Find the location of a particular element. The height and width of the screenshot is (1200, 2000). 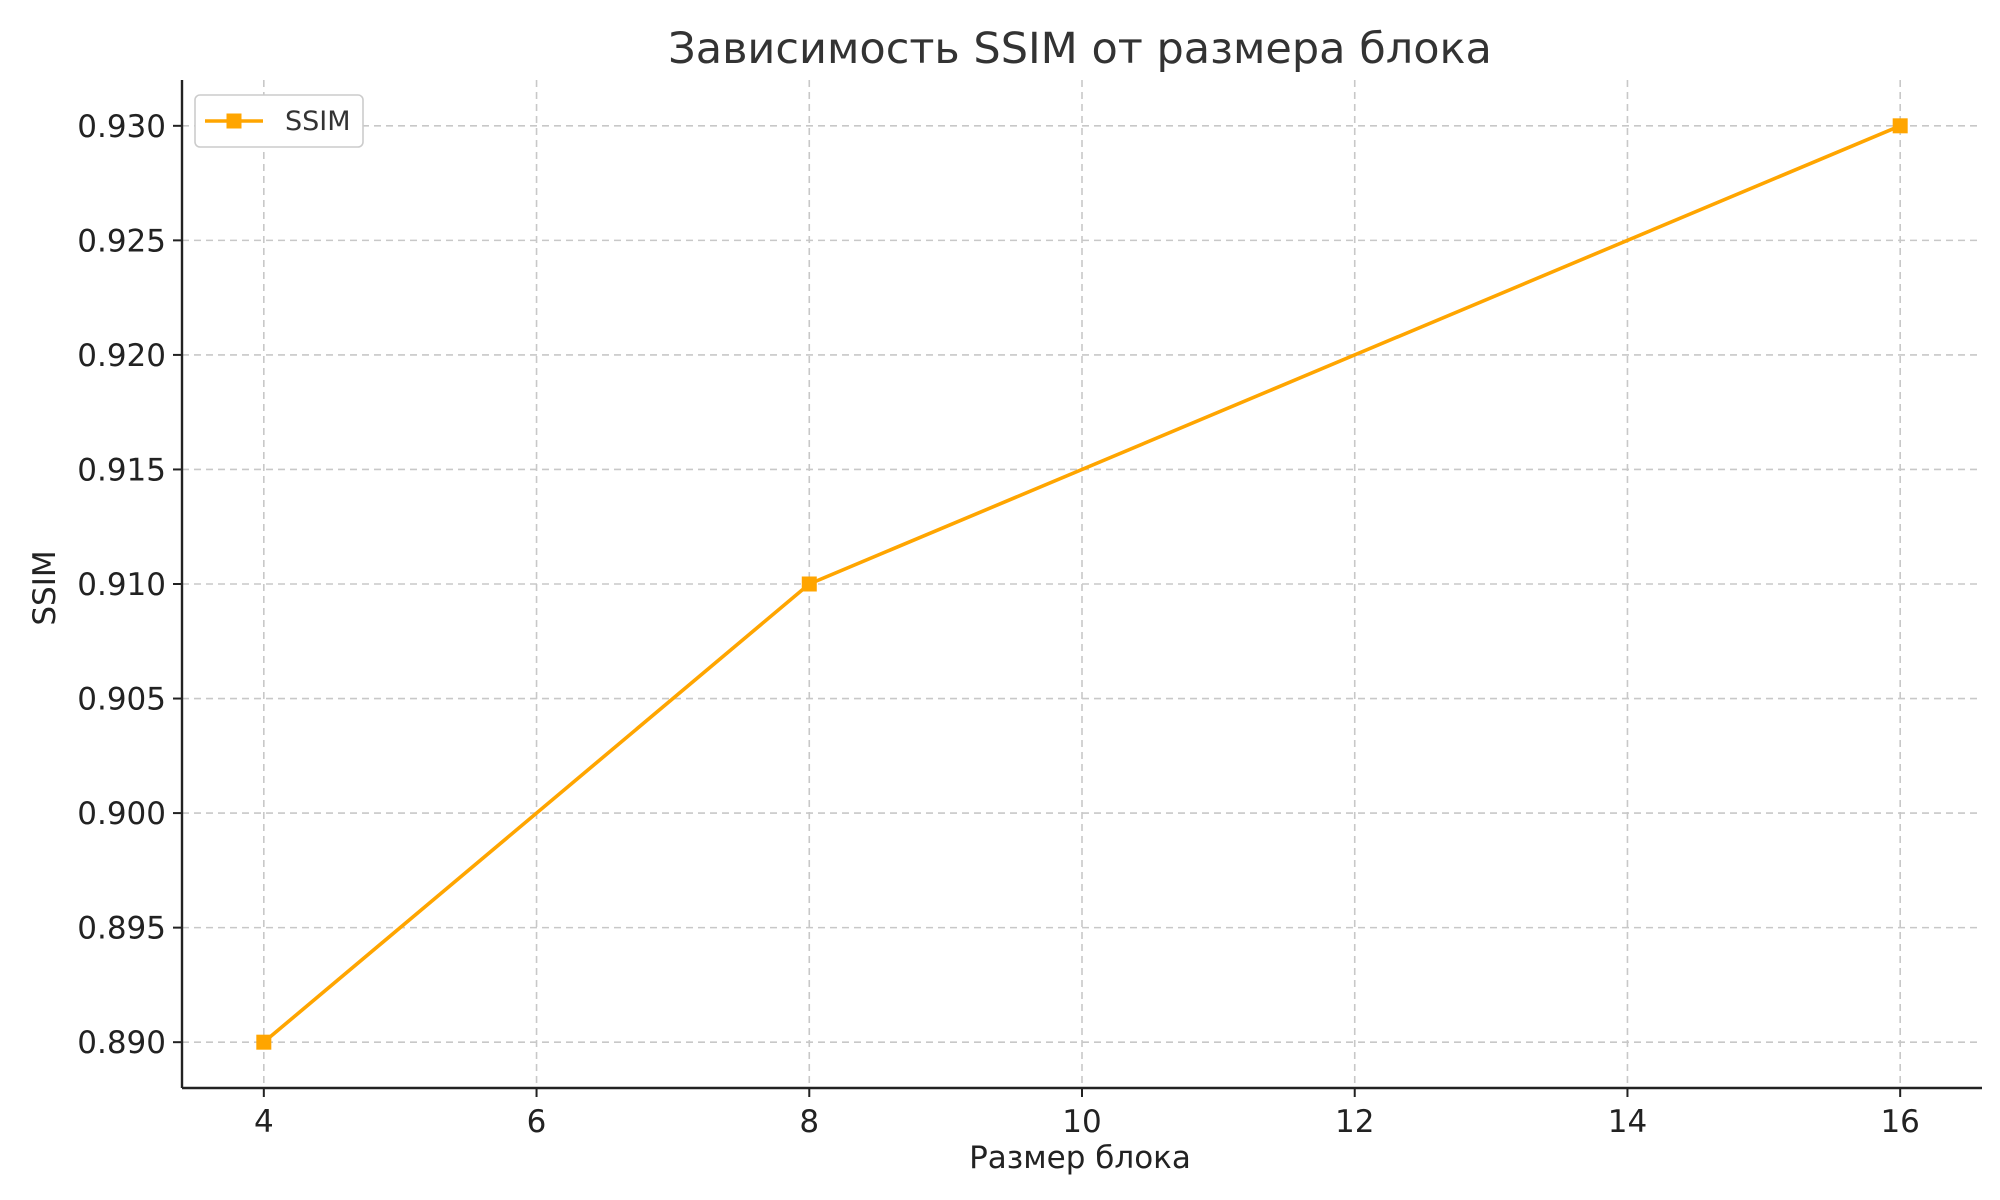

y-axis-label: SSIM is located at coordinates (45, 587).